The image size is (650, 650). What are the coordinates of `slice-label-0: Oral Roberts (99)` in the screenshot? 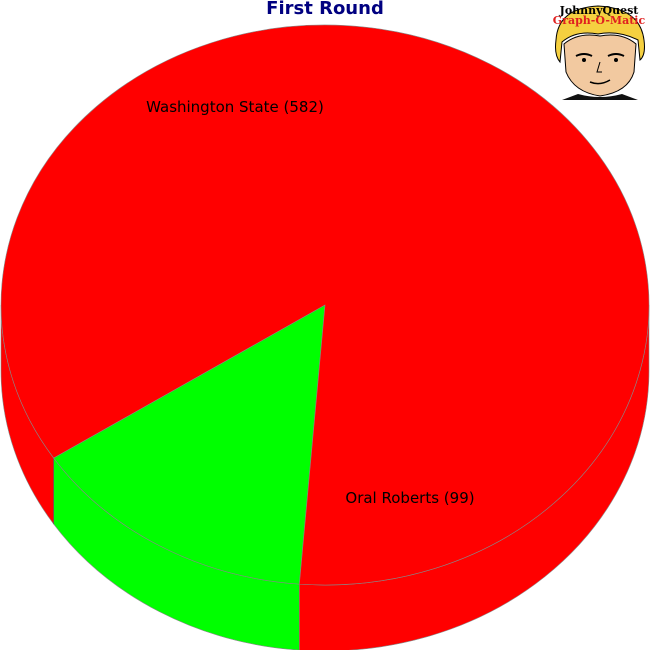 It's located at (409, 498).